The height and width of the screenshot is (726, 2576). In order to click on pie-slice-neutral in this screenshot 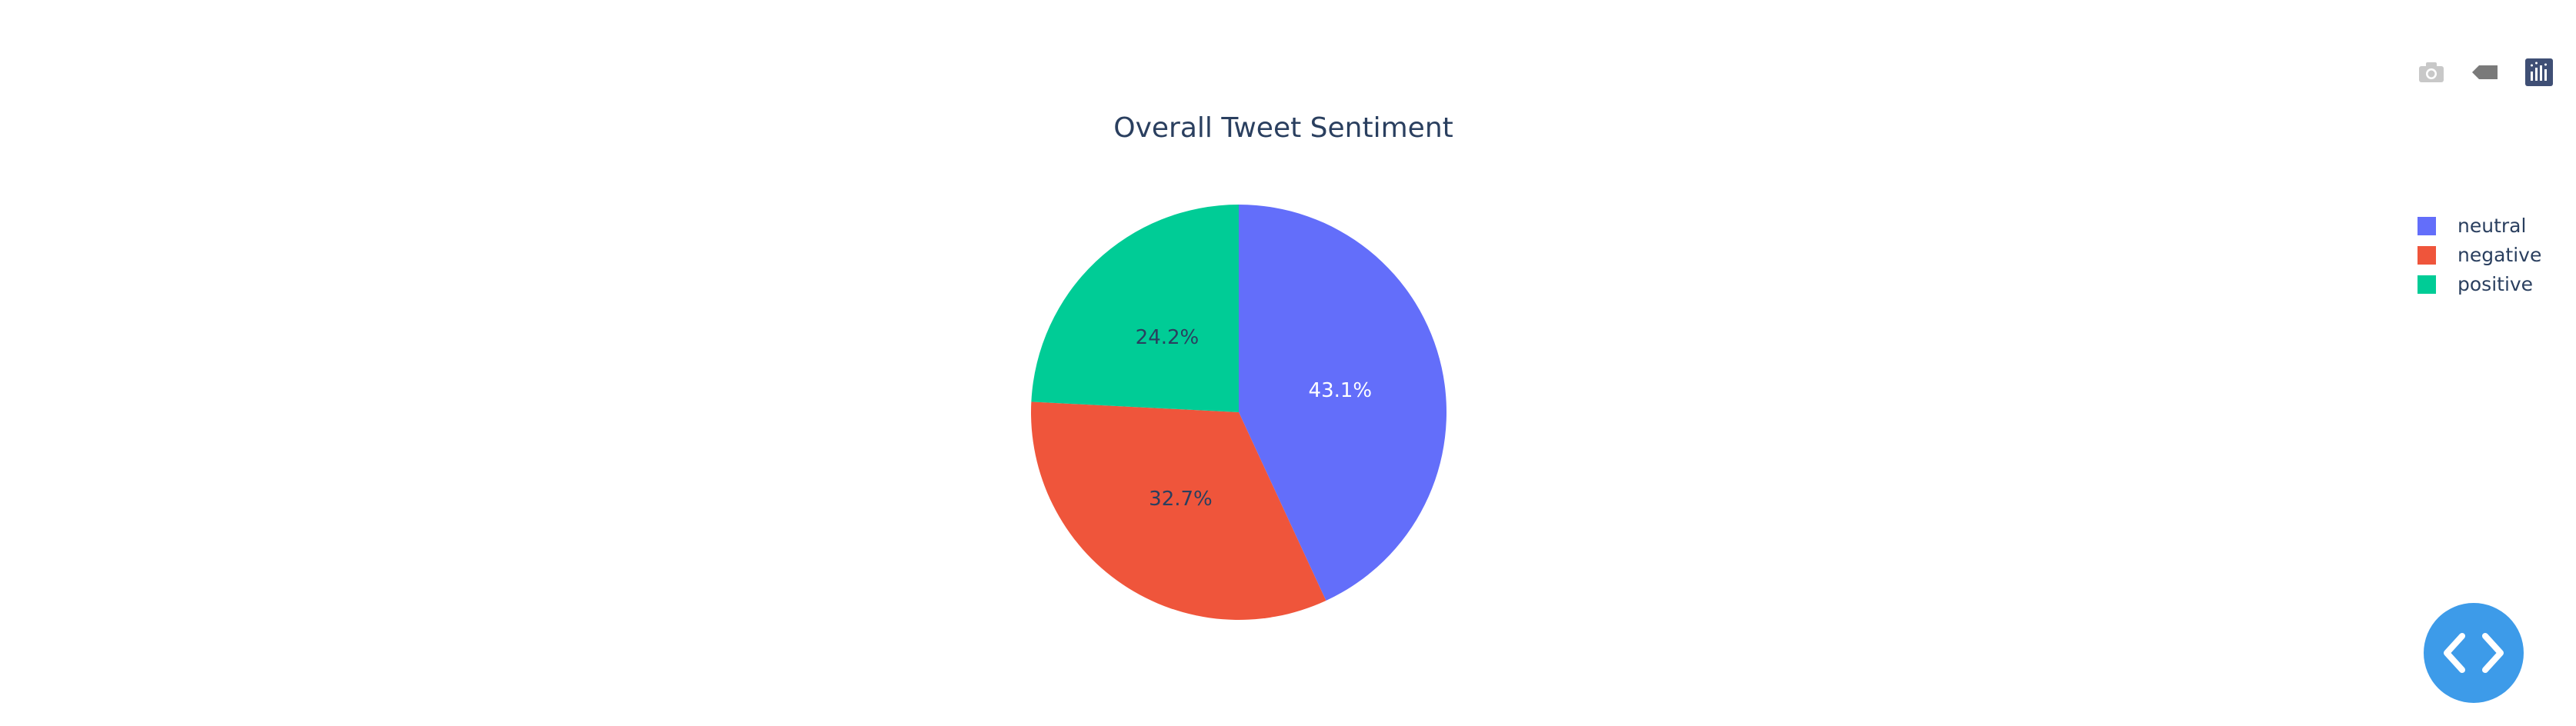, I will do `click(1342, 403)`.